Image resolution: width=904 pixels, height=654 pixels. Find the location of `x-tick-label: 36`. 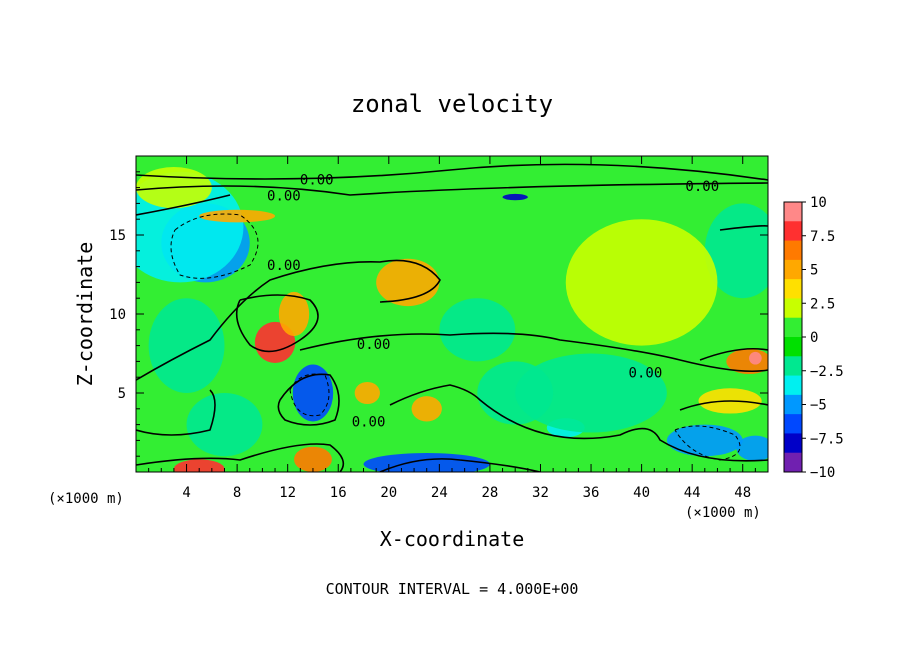

x-tick-label: 36 is located at coordinates (591, 493).